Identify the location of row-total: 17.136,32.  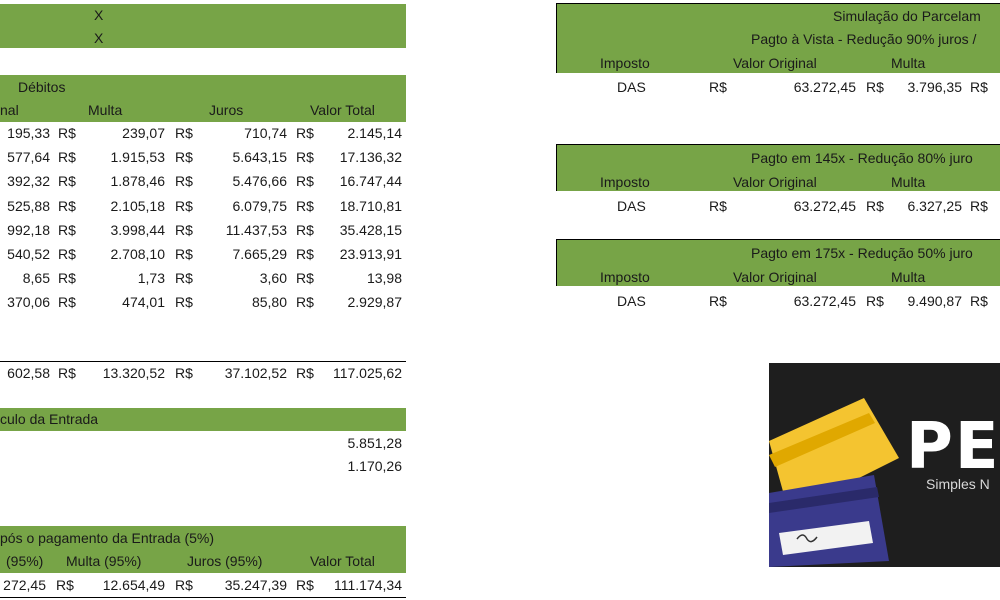
(370, 157).